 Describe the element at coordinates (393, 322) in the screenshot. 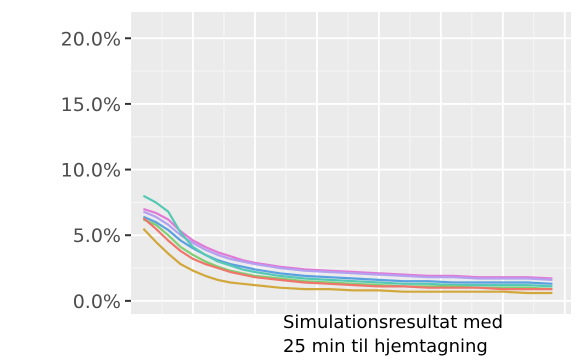

I see `caption-line-1: Simulationsresultat med` at that location.